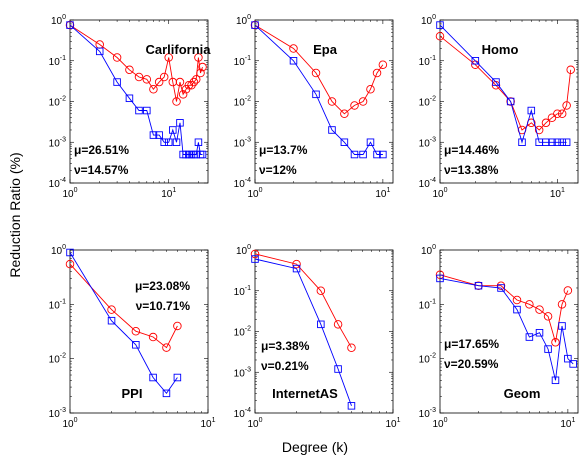 The height and width of the screenshot is (460, 585). What do you see at coordinates (283, 150) in the screenshot?
I see `stat-mu: μ=13.7%` at bounding box center [283, 150].